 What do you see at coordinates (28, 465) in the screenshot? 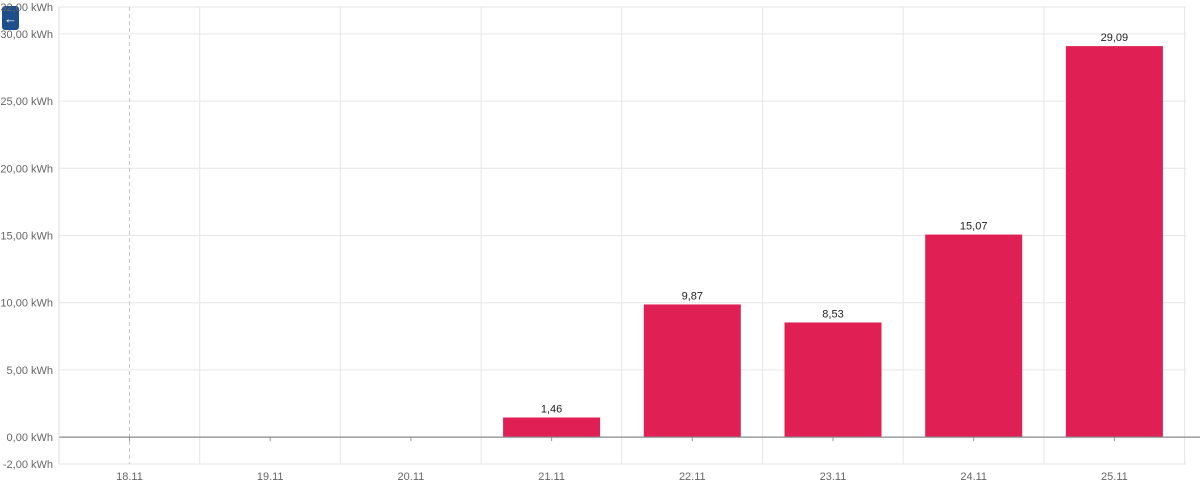
I see `y-tick-label: -2,00 kWh` at bounding box center [28, 465].